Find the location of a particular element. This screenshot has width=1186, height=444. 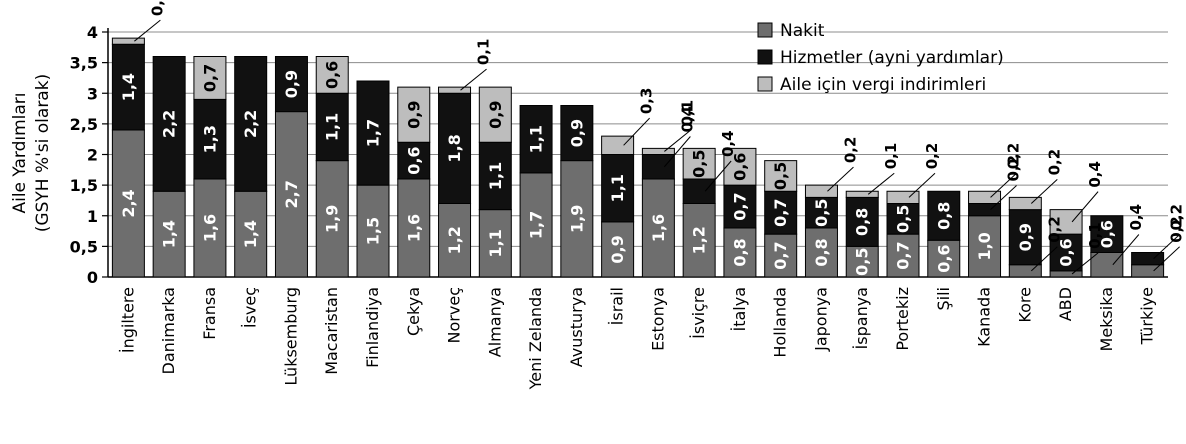

value-label: 0,4 is located at coordinates (687, 119).